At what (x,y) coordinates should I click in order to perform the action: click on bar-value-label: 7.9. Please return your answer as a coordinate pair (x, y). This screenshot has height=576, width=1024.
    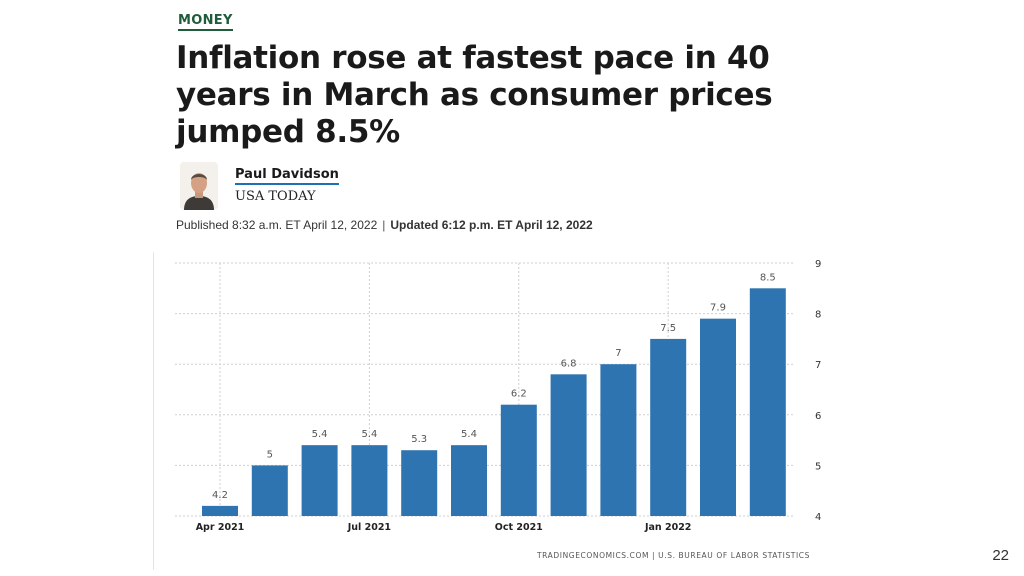
    Looking at the image, I should click on (718, 308).